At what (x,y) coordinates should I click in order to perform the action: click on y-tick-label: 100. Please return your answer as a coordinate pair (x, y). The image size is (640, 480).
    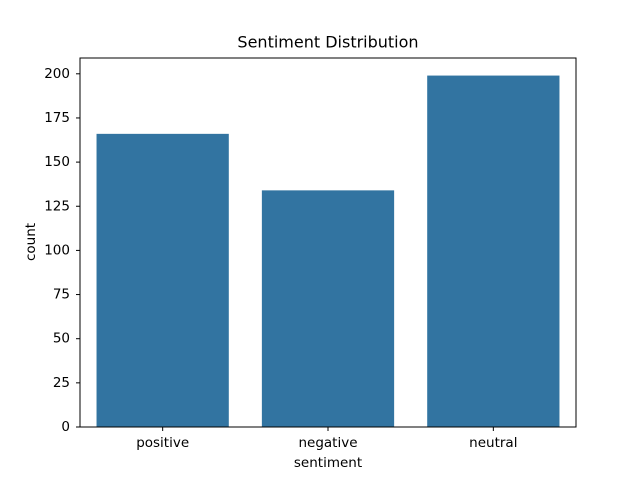
    Looking at the image, I should click on (57, 250).